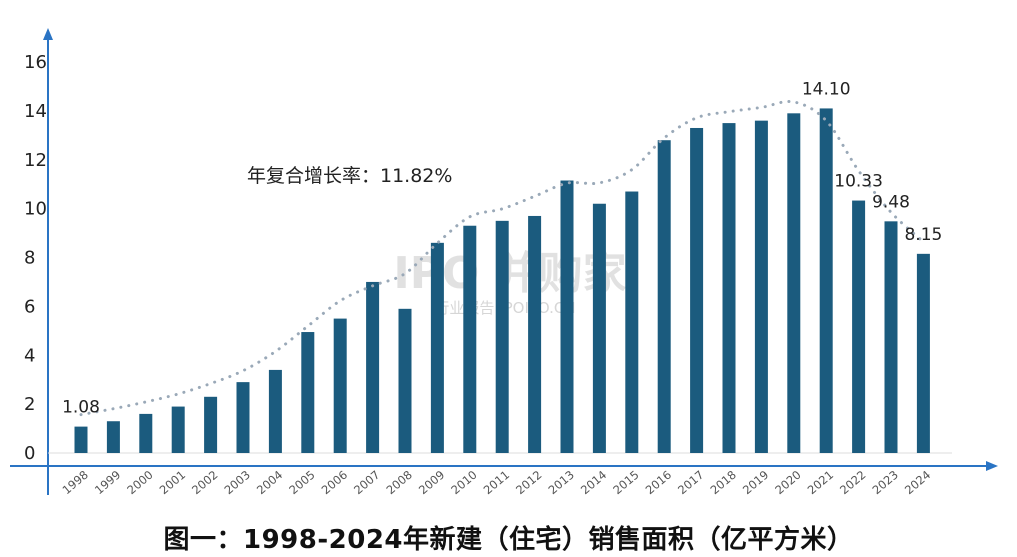  What do you see at coordinates (35, 258) in the screenshot?
I see `y-tick-labels: 0 2 4 6 8 10 12 14 16` at bounding box center [35, 258].